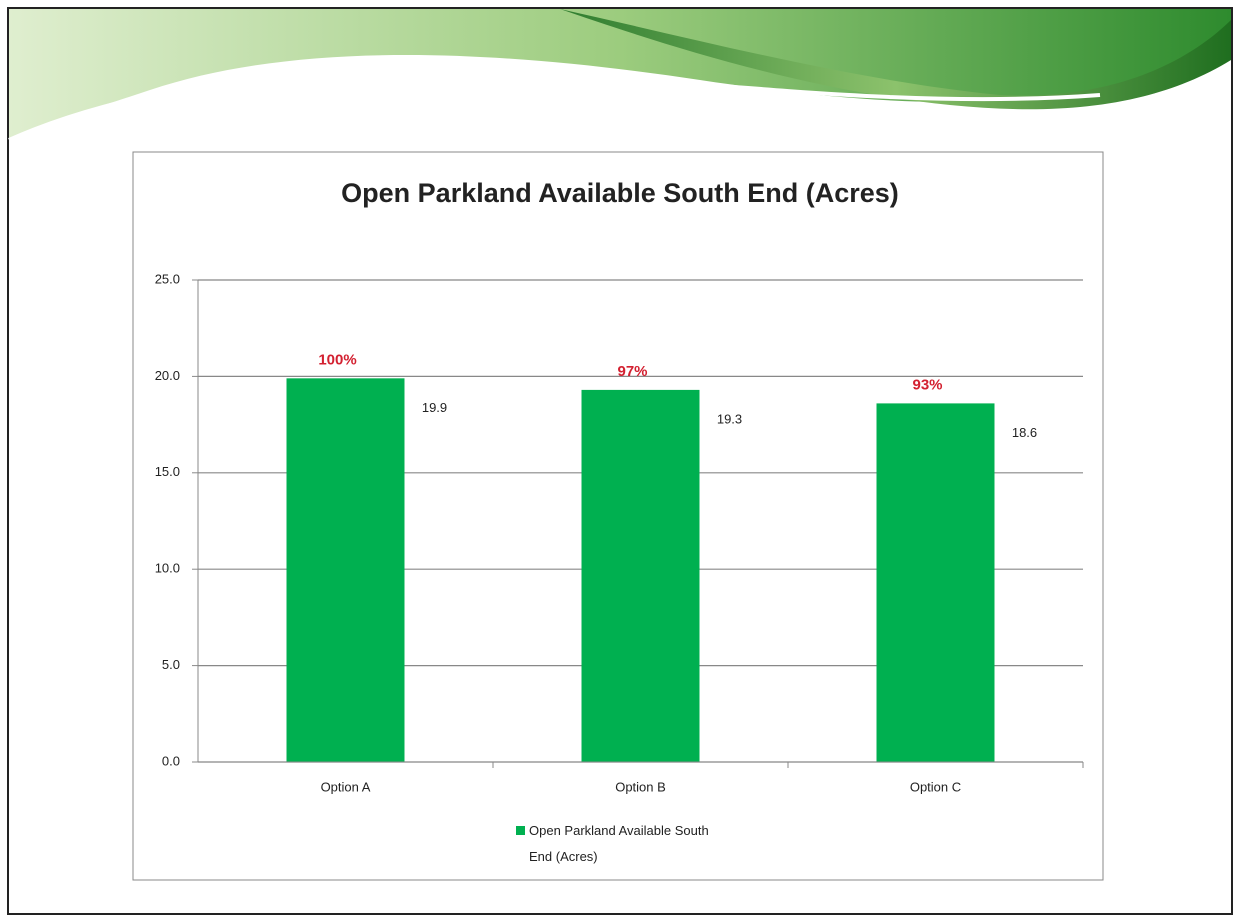 The image size is (1241, 920). I want to click on x-tick-label: Option C, so click(935, 786).